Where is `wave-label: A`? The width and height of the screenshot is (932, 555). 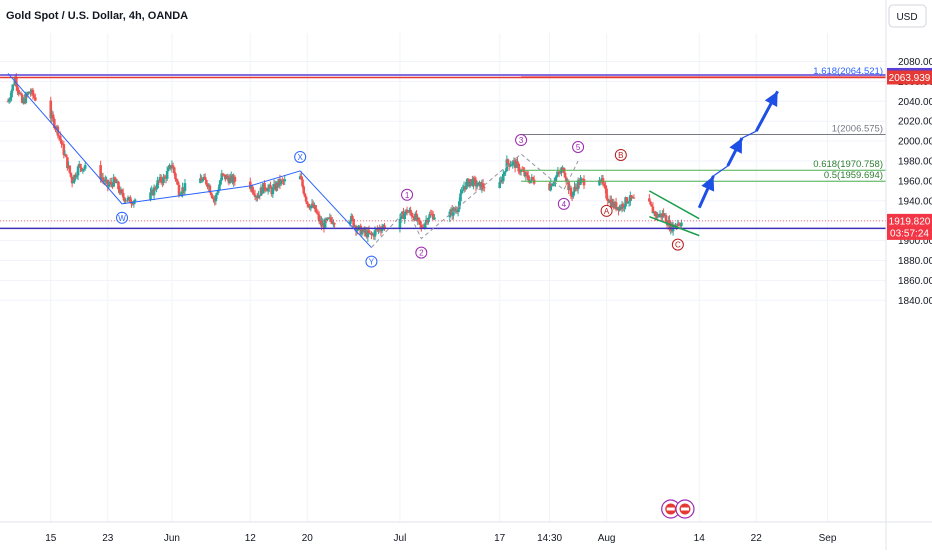 wave-label: A is located at coordinates (607, 211).